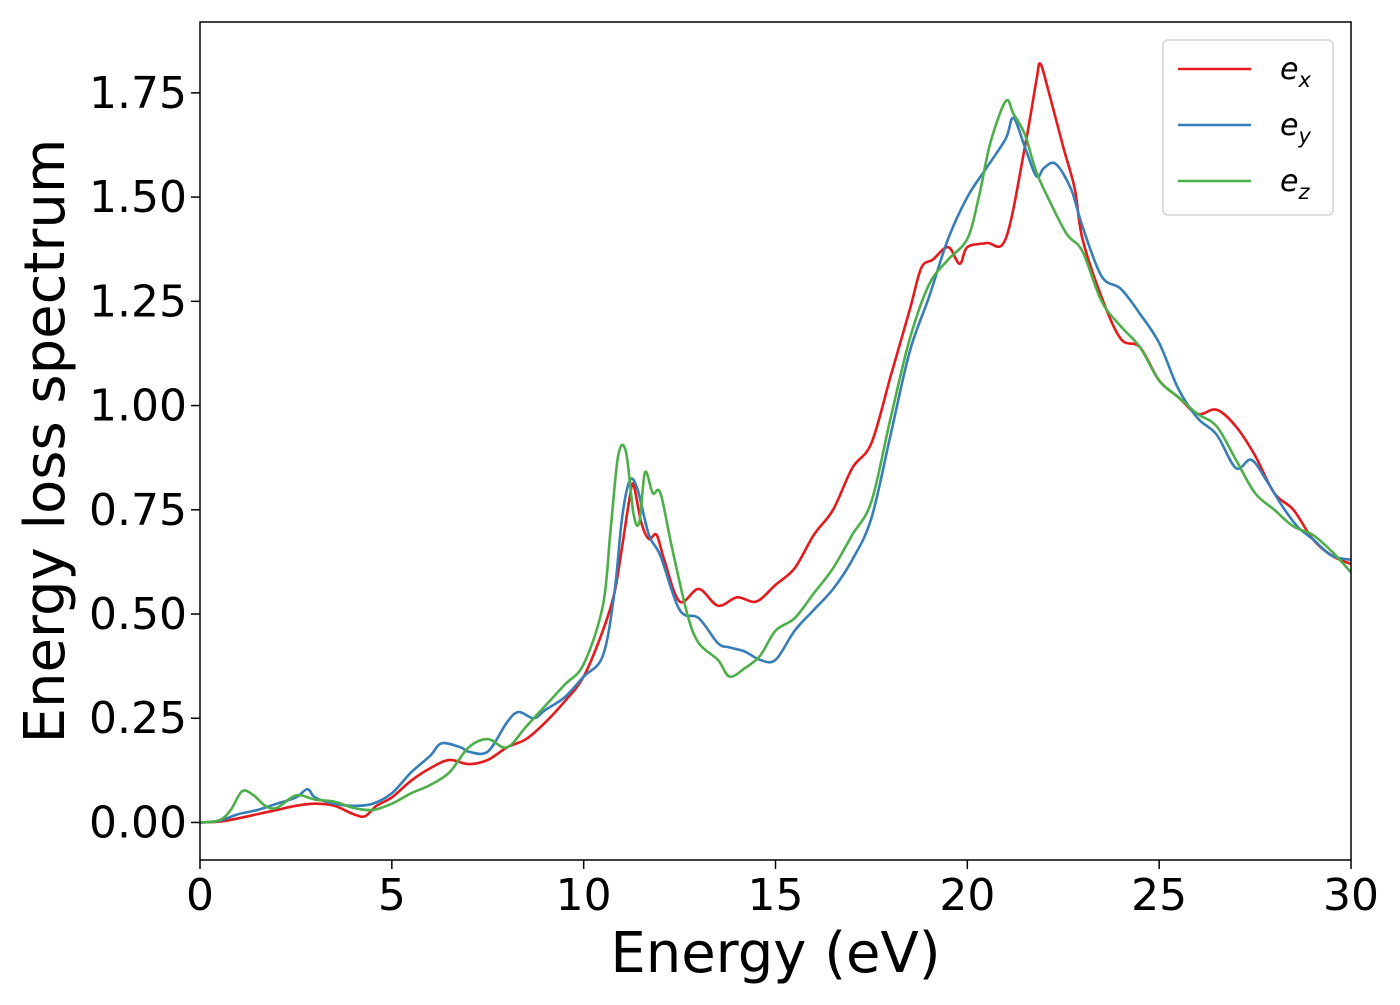 The image size is (1400, 1005). Describe the element at coordinates (584, 895) in the screenshot. I see `x-tick-label: 10` at that location.